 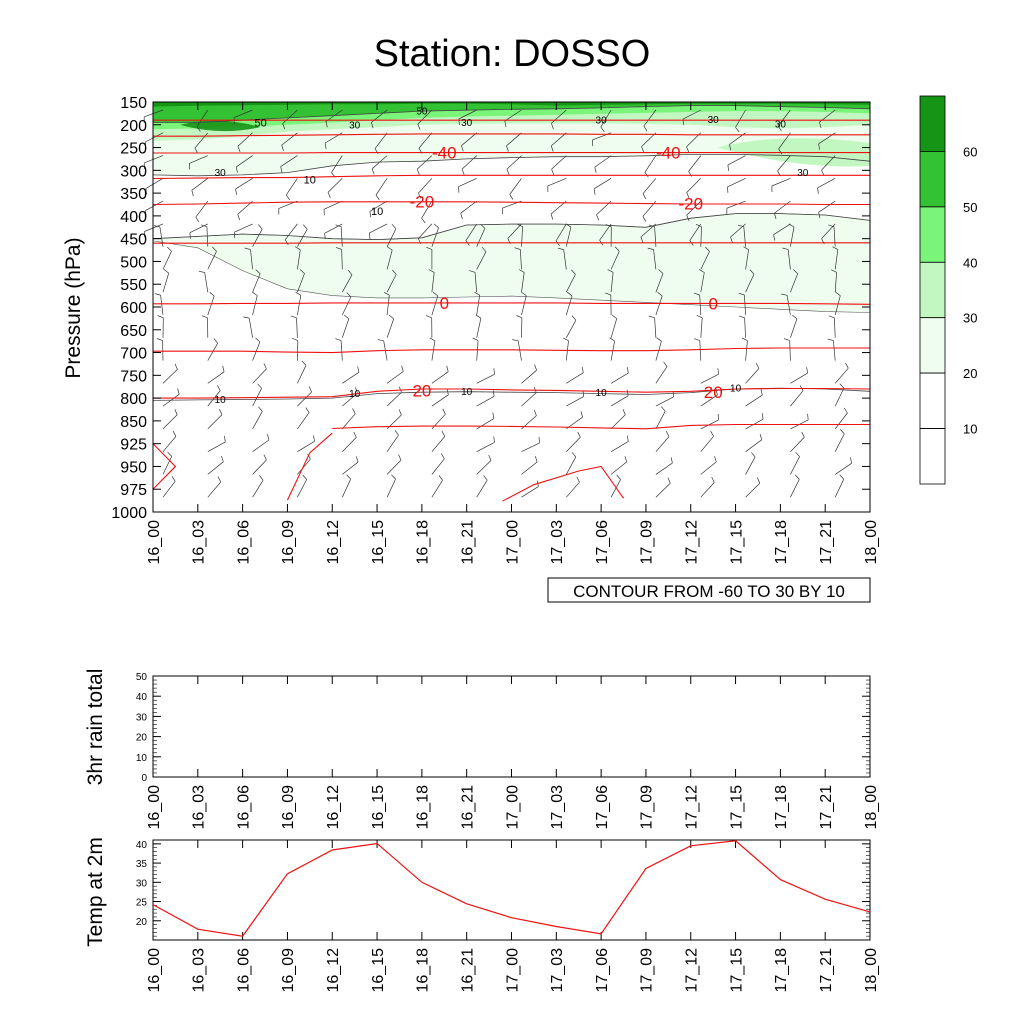 What do you see at coordinates (133, 126) in the screenshot?
I see `pressure-tick-label: 200` at bounding box center [133, 126].